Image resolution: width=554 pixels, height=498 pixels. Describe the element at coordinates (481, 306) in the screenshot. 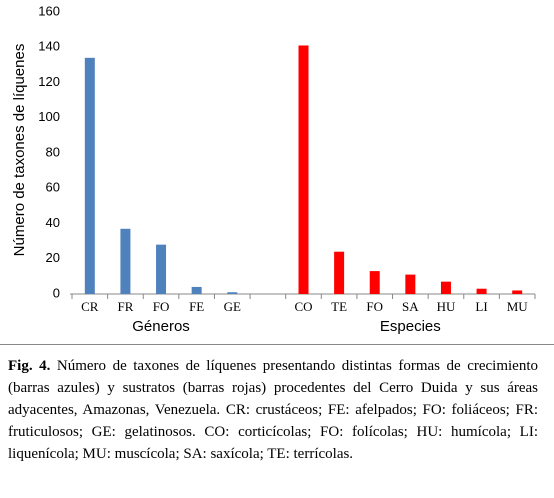

I see `x-tick-label: LI` at that location.